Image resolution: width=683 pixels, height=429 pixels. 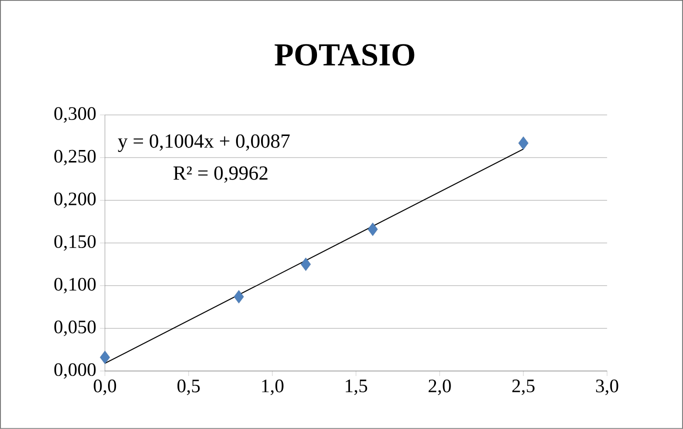 I want to click on annotation: R² = 0,9962, so click(x=221, y=174).